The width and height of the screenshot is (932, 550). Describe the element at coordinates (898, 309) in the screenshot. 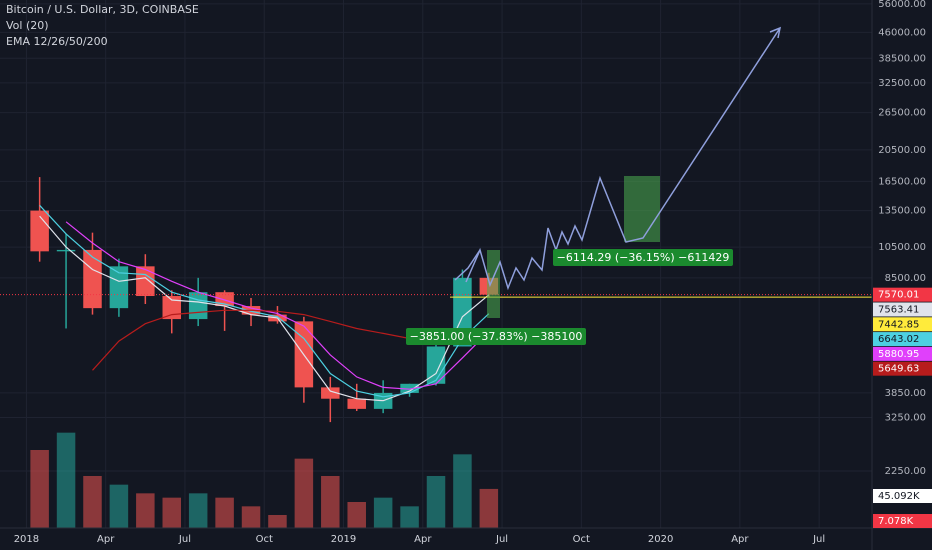

I see `price-chip-label: 7563.41` at that location.